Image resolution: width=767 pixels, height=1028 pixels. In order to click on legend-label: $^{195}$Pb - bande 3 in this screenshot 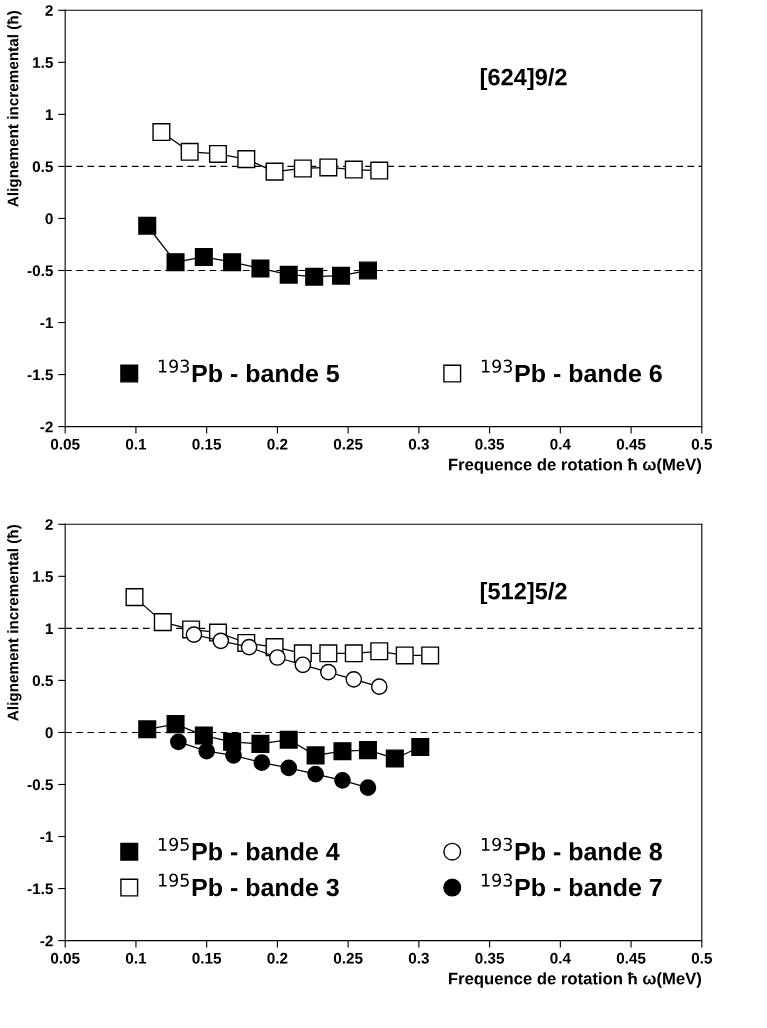, I will do `click(248, 885)`.